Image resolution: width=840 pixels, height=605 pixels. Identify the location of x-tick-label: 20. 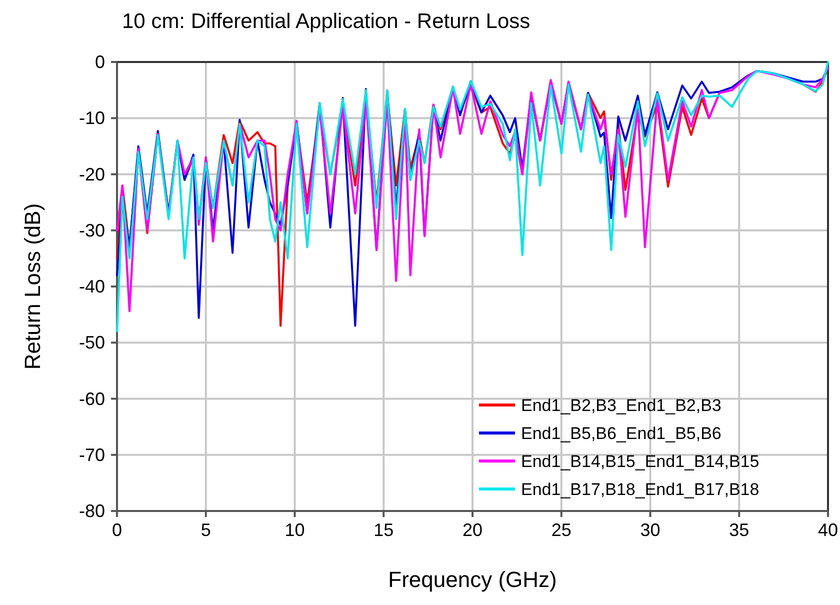
(472, 530).